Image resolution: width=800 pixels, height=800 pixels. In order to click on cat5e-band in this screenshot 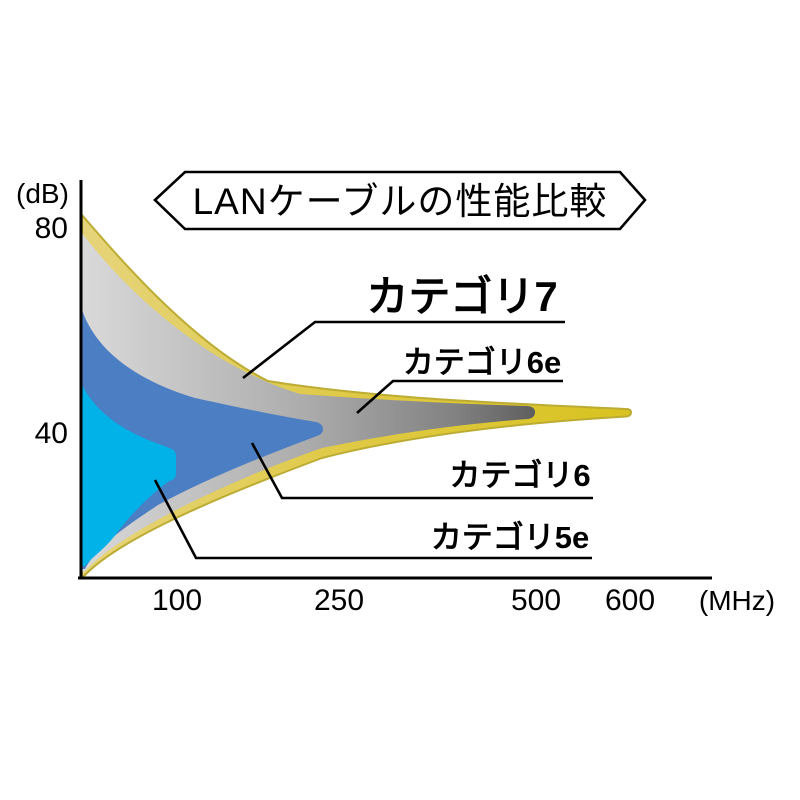, I will do `click(129, 475)`.